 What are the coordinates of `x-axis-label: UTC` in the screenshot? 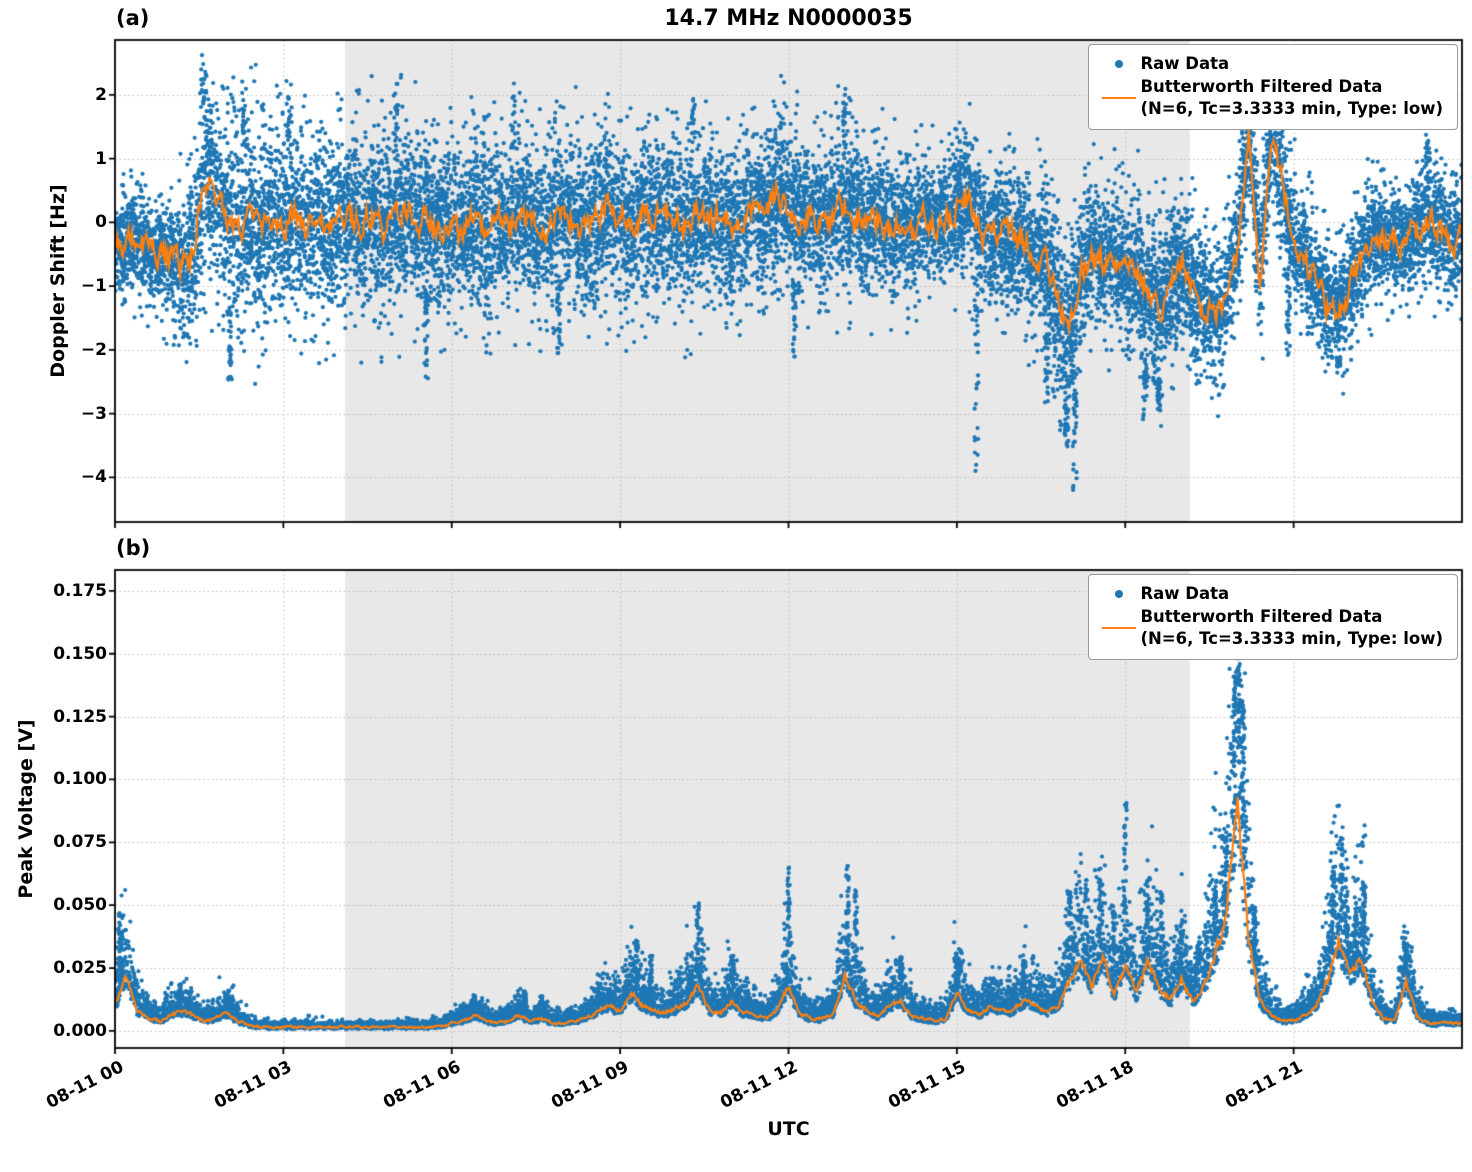 It's located at (788, 1129).